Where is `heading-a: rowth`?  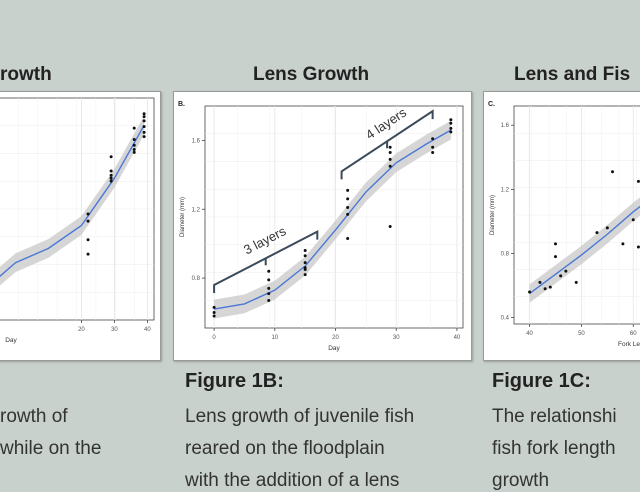 heading-a: rowth is located at coordinates (26, 74).